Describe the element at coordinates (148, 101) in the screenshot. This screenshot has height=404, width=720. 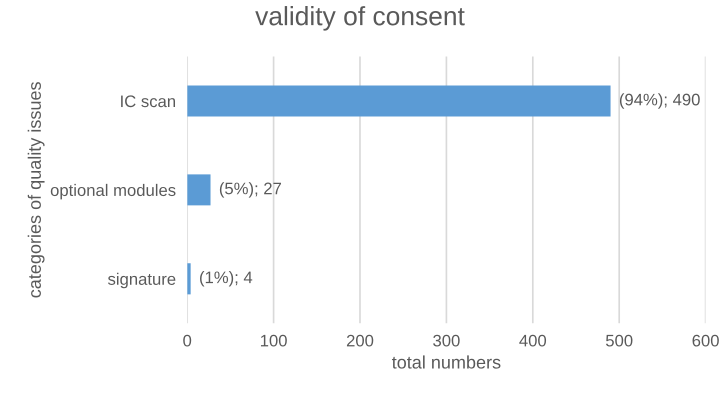
I see `y-tick-label: IC scan` at that location.